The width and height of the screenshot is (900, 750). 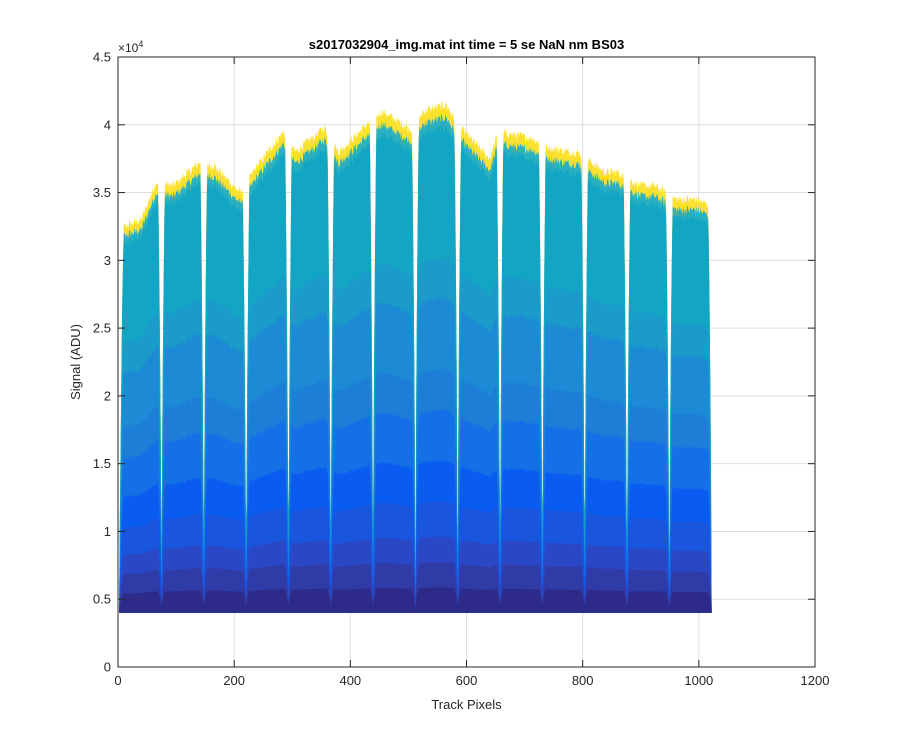 What do you see at coordinates (102, 463) in the screenshot?
I see `y-tick-label: 1.5` at bounding box center [102, 463].